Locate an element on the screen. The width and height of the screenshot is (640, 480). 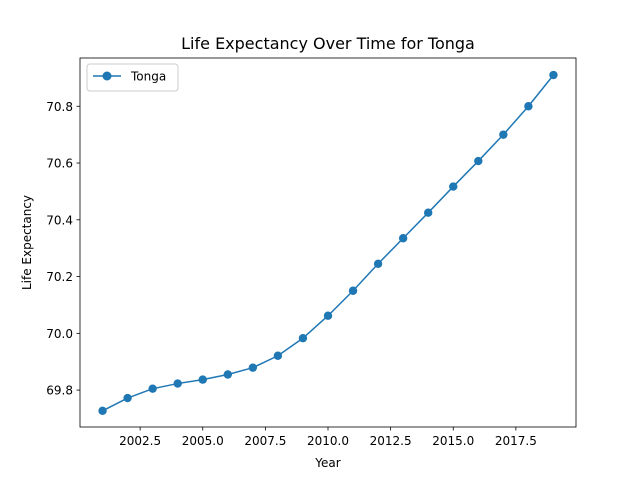
x-tick-label: 2002.5 is located at coordinates (140, 441).